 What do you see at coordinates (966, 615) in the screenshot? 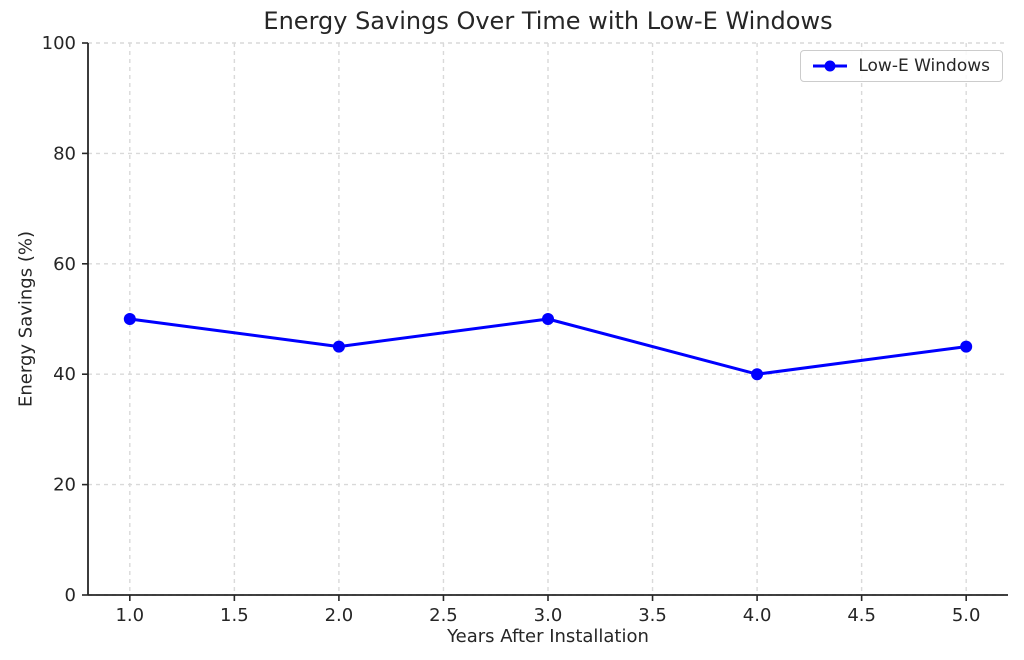
I see `x-tick-label: 5.0` at bounding box center [966, 615].